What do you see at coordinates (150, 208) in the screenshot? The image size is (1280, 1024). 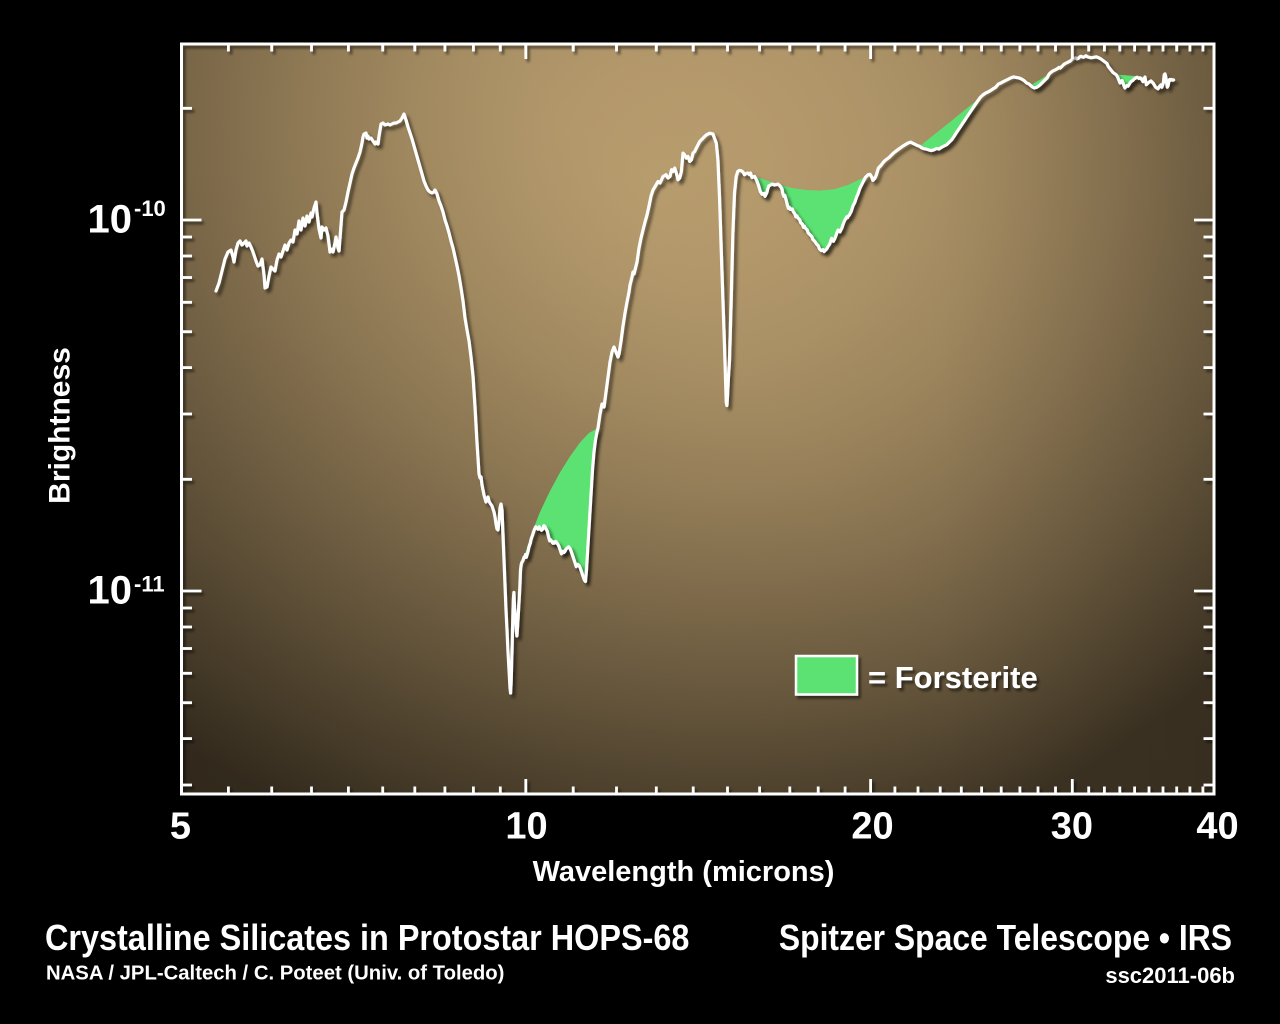 I see `svg-text: -10` at bounding box center [150, 208].